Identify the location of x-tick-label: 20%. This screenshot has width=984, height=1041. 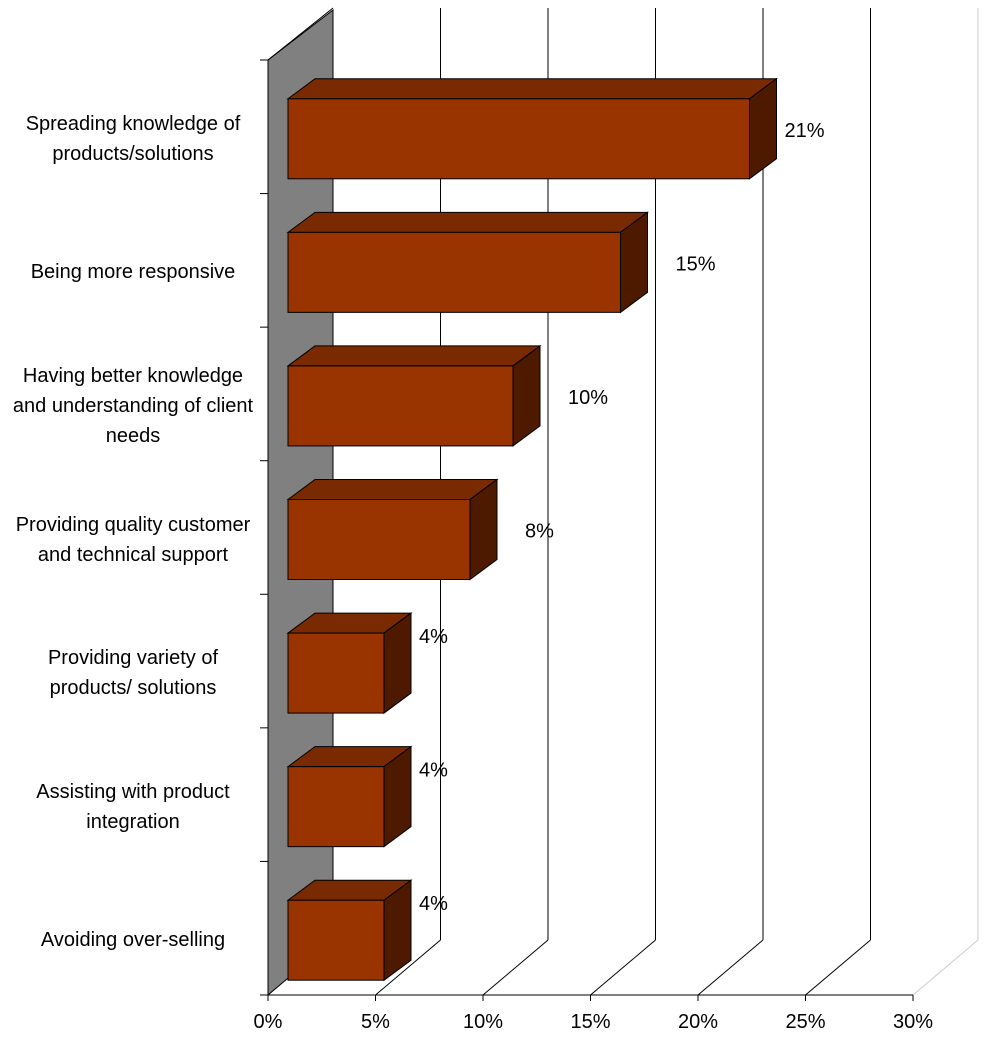
(698, 1022).